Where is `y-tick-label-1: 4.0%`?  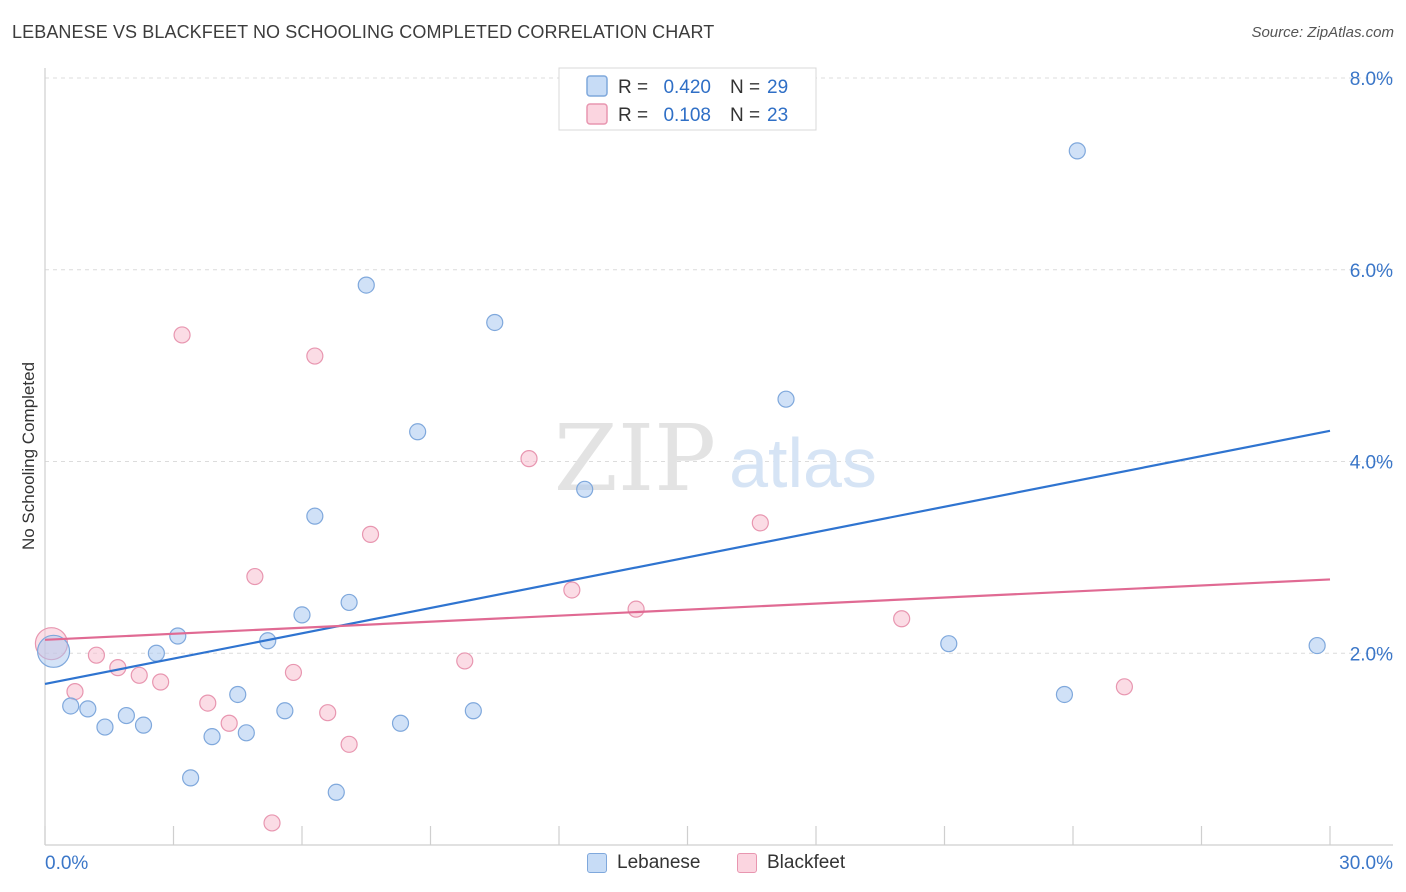 y-tick-label-1: 4.0% is located at coordinates (1371, 463).